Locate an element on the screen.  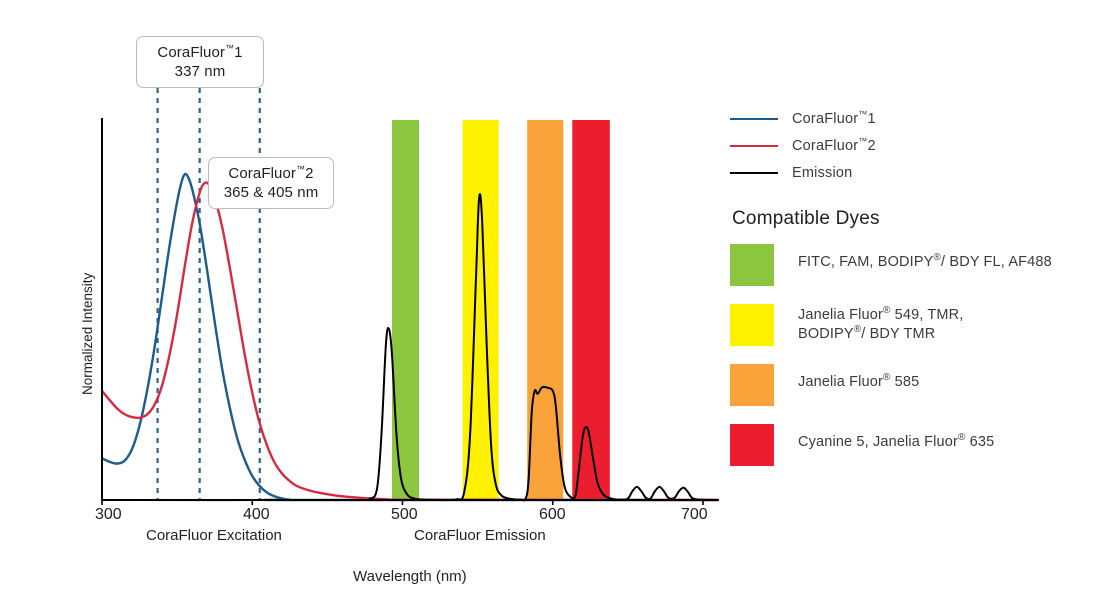
dye-green-row: FITC, FAM, BODIPY®/ BDY FL, AF488 is located at coordinates (915, 265).